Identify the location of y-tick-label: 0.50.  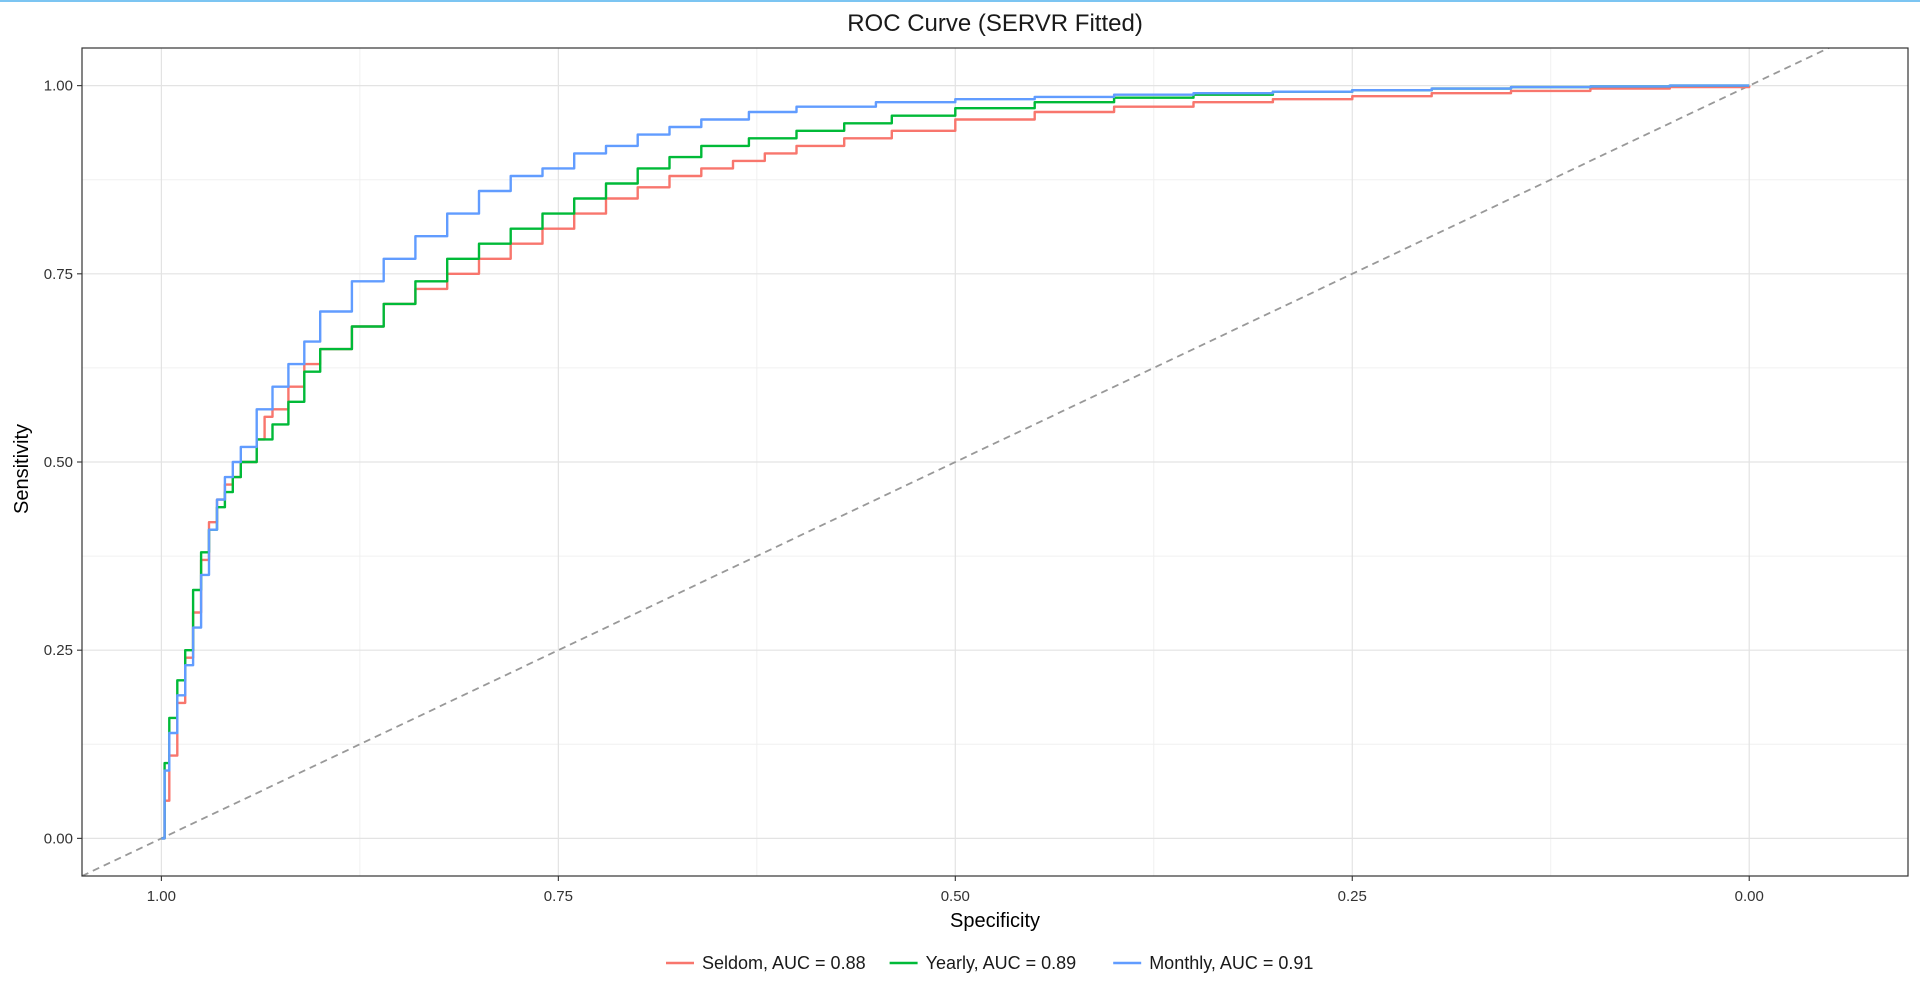
(58, 462).